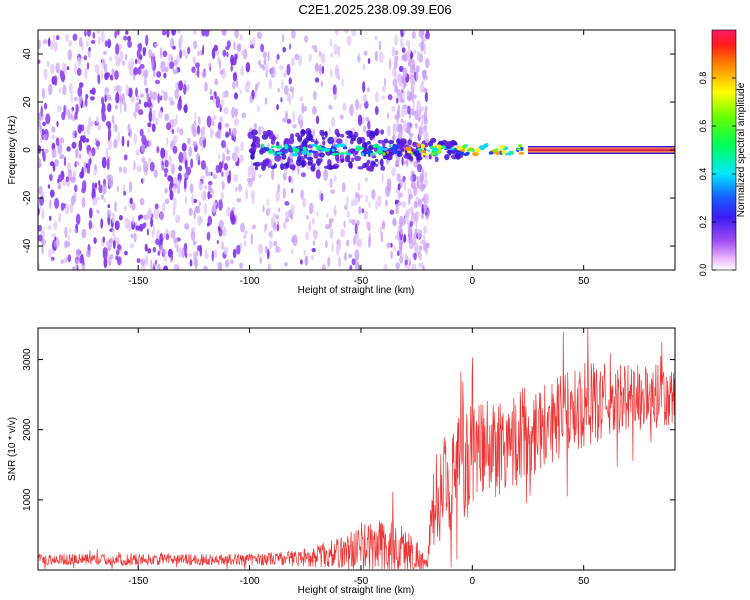  I want to click on snr-x-tick-label: -50, so click(361, 581).